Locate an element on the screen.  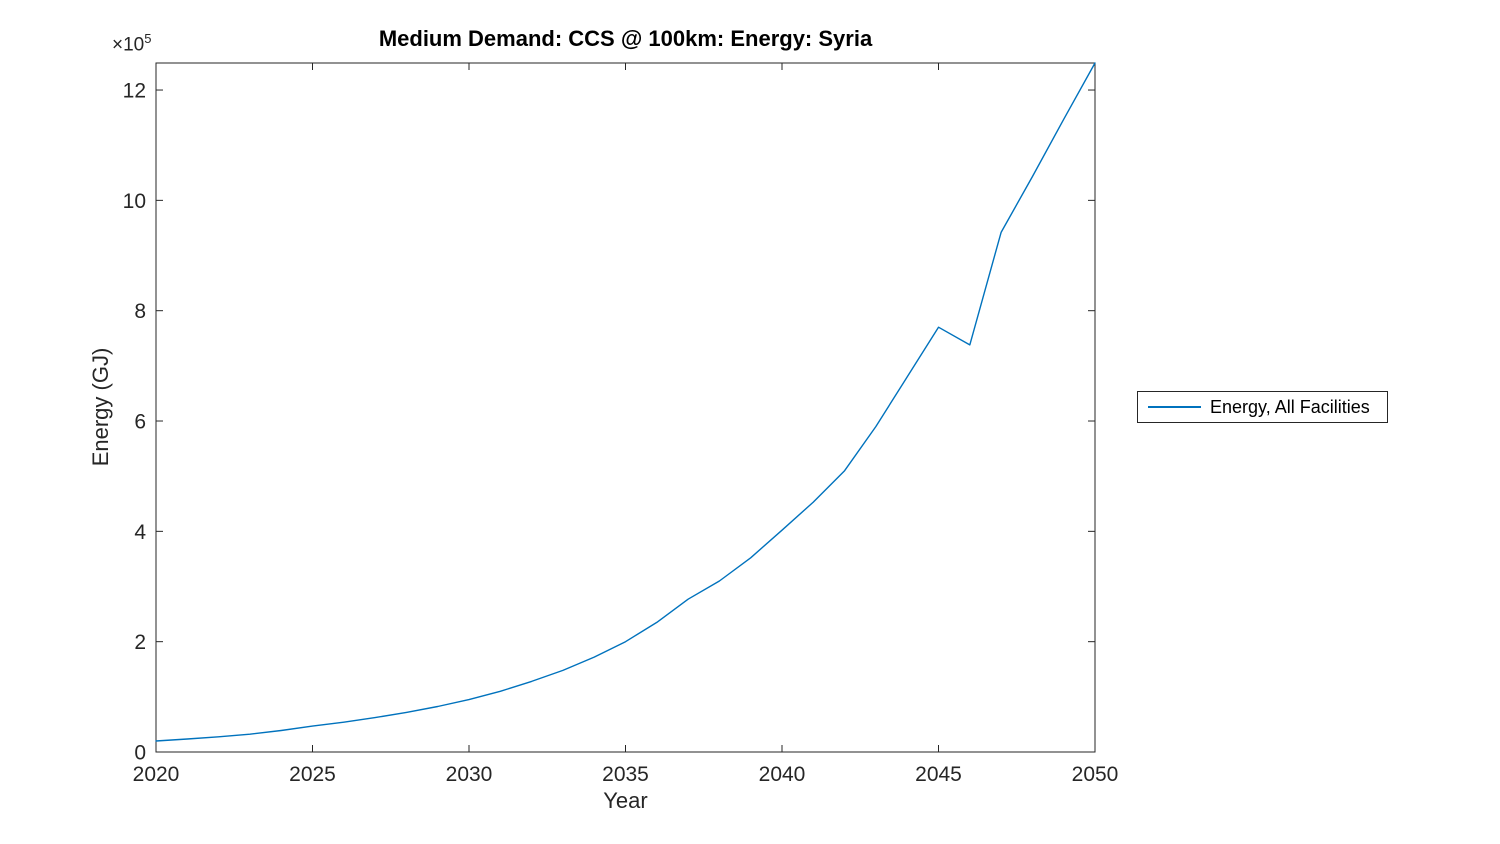
y-axis-tick-label: 2 is located at coordinates (140, 642).